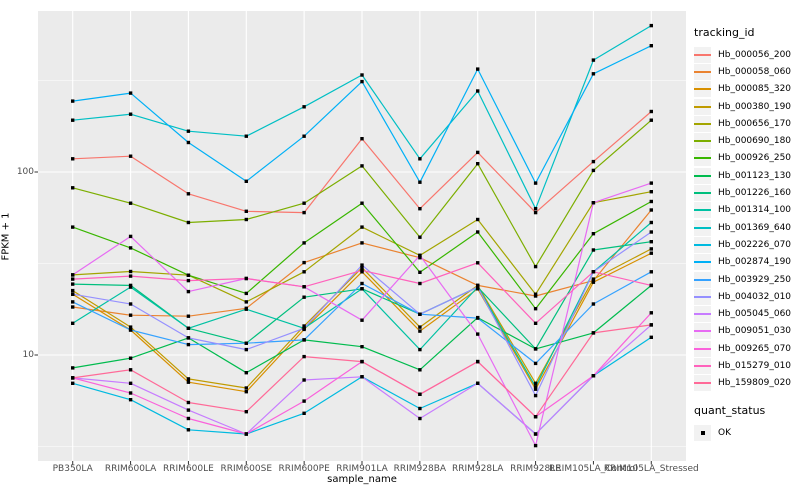  What do you see at coordinates (25, 172) in the screenshot?
I see `y-tick-label: 100` at bounding box center [25, 172].